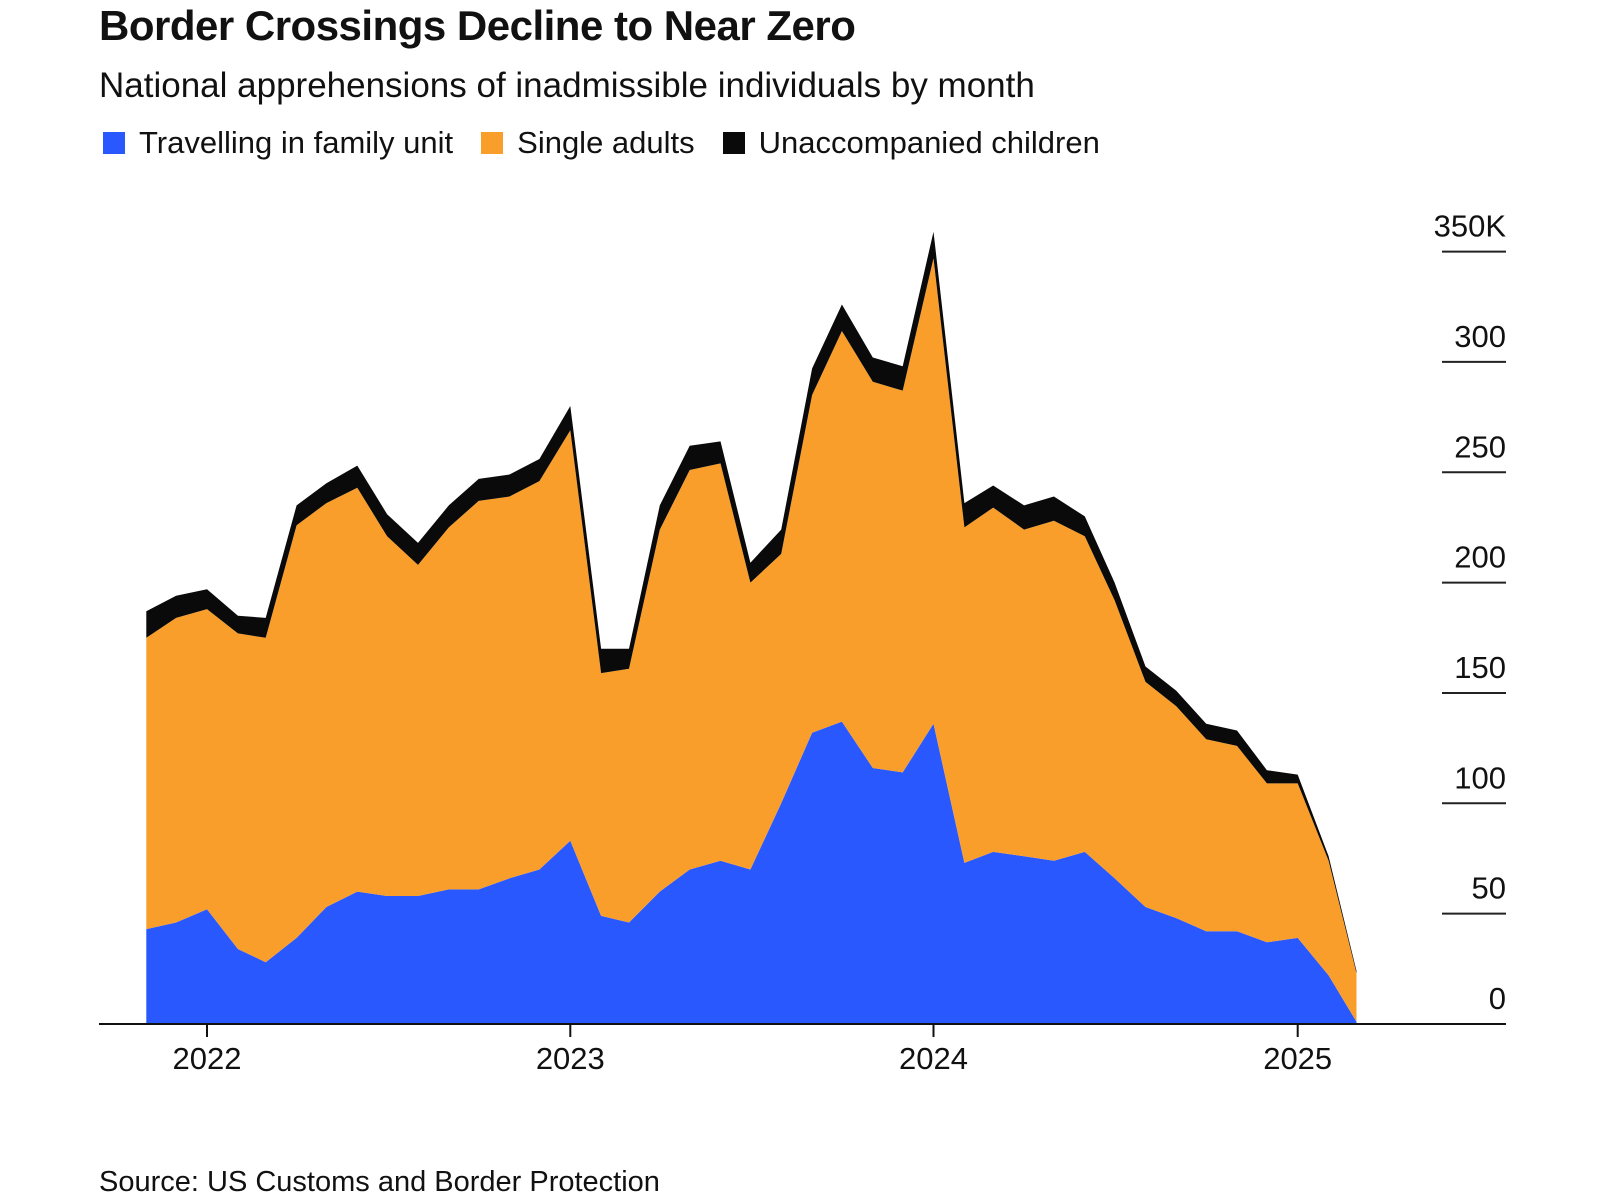  I want to click on legend-swatch-family-unit, so click(114, 143).